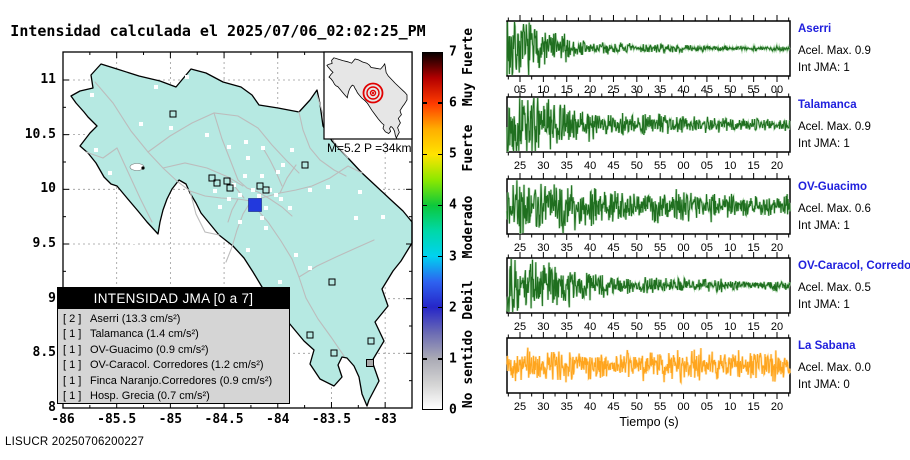 This screenshot has width=910, height=460. Describe the element at coordinates (52, 407) in the screenshot. I see `y-tick-label: 8` at that location.